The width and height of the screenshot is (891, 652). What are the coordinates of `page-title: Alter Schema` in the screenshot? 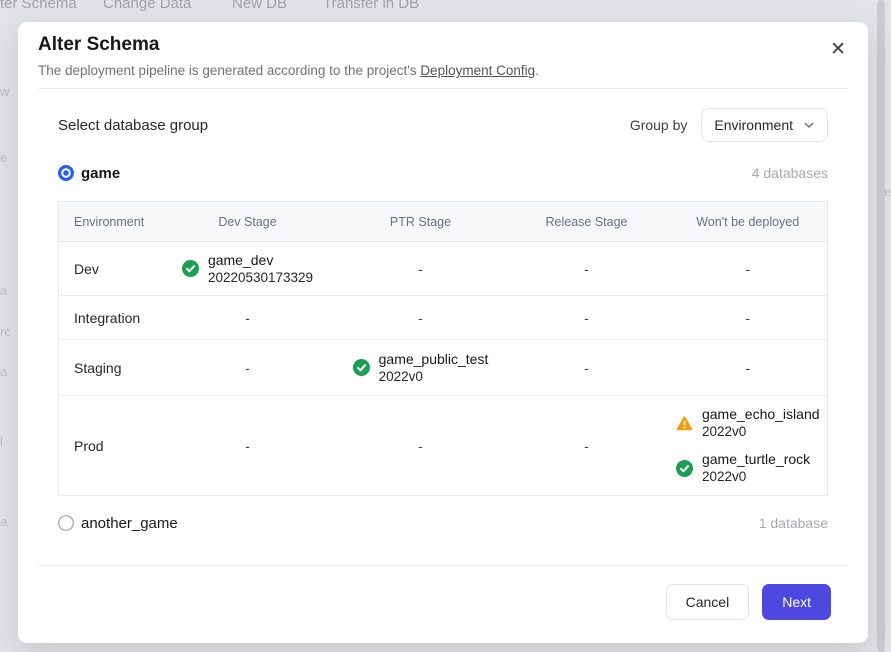 It's located at (99, 44).